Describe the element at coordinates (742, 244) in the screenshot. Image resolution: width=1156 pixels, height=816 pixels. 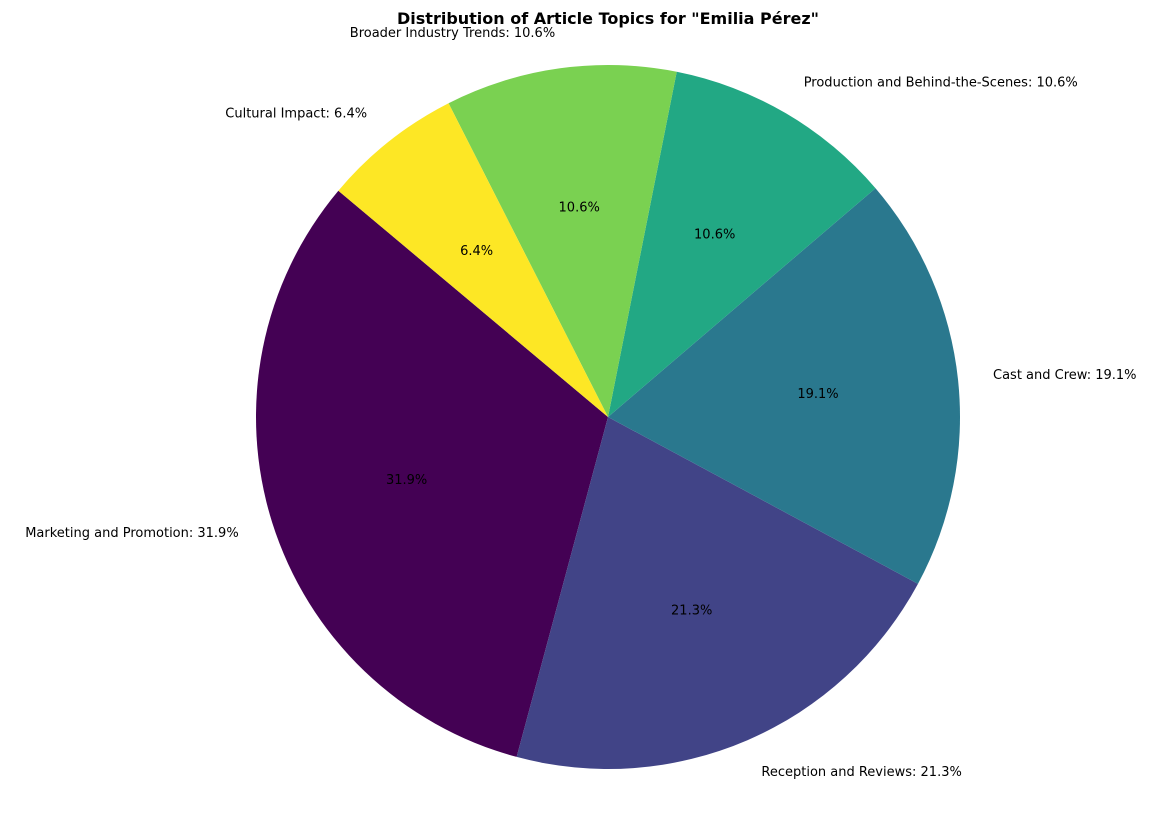
I see `pie-slice-production-and-behind-the-scenes` at that location.